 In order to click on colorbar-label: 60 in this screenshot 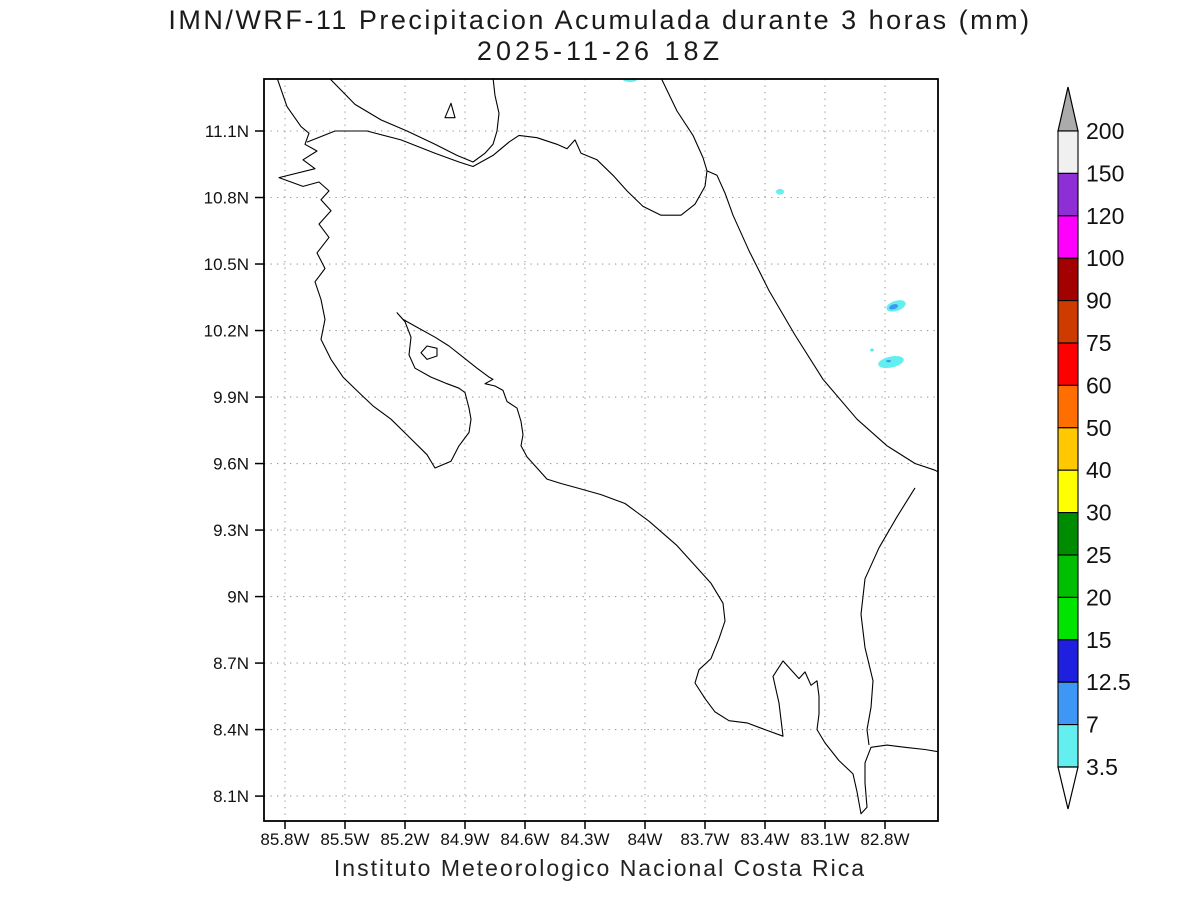, I will do `click(1099, 385)`.